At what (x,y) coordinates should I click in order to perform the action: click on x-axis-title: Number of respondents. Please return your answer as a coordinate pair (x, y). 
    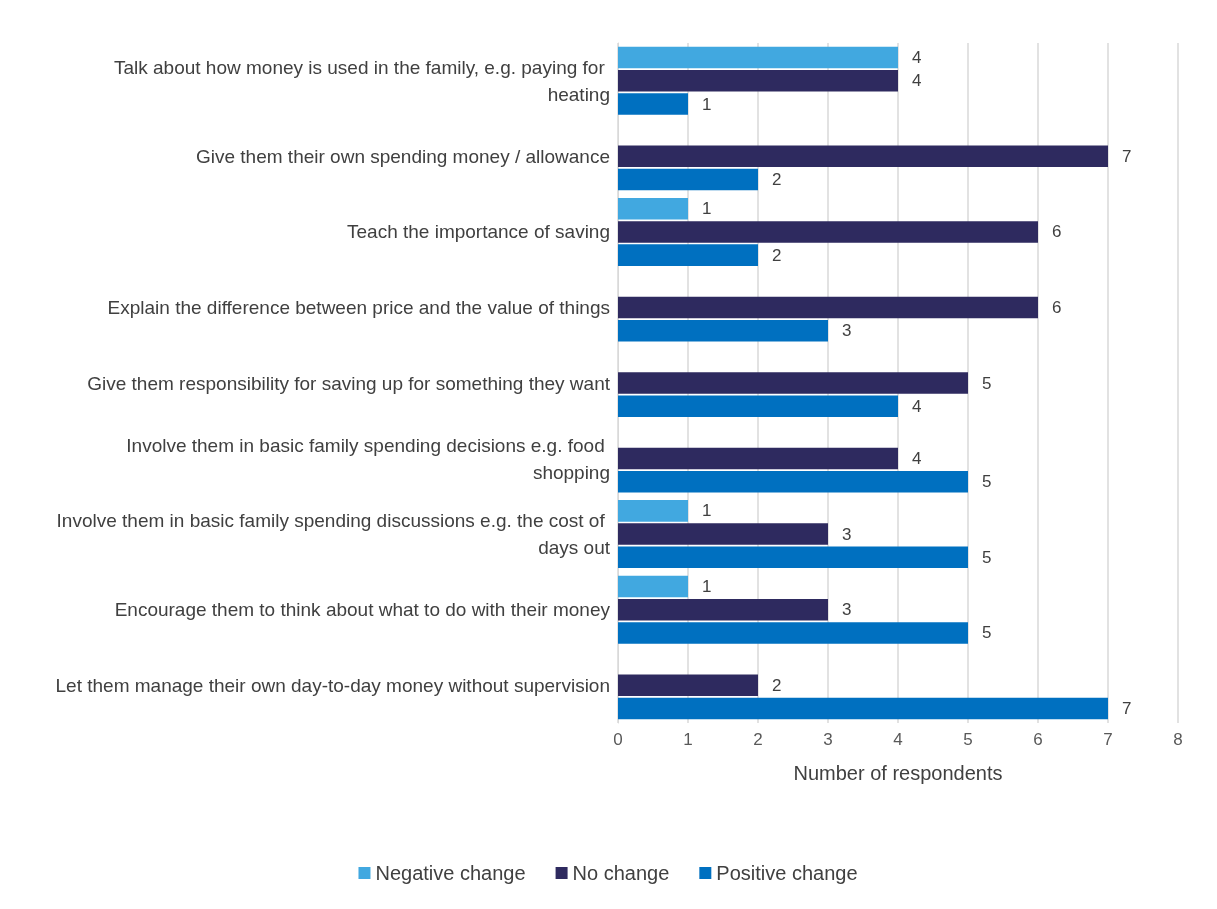
    Looking at the image, I should click on (898, 773).